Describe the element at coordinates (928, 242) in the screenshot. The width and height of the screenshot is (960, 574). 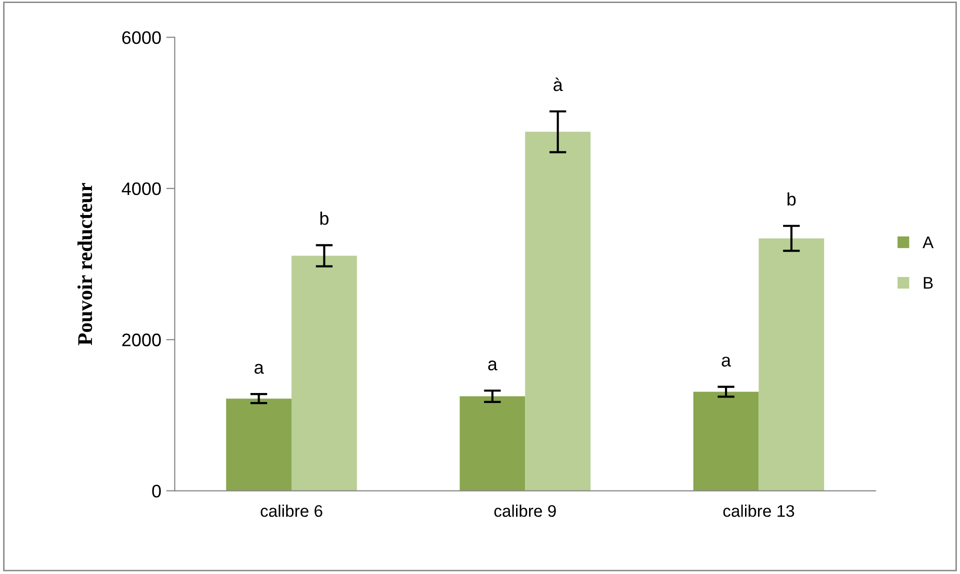
I see `legend-label: A` at that location.